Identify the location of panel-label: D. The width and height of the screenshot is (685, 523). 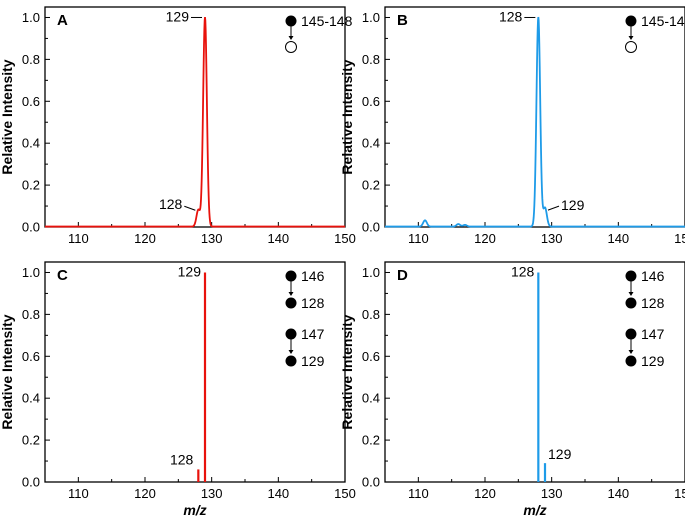
(402, 275).